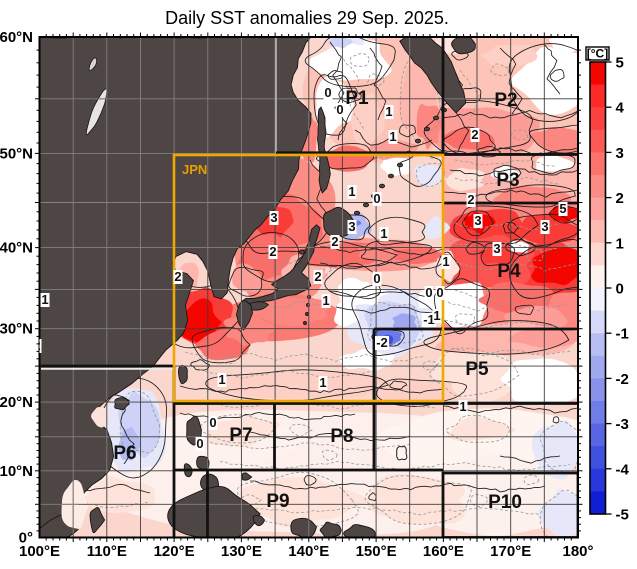 This screenshot has width=637, height=569. What do you see at coordinates (477, 369) in the screenshot?
I see `svg-text: P5` at bounding box center [477, 369].